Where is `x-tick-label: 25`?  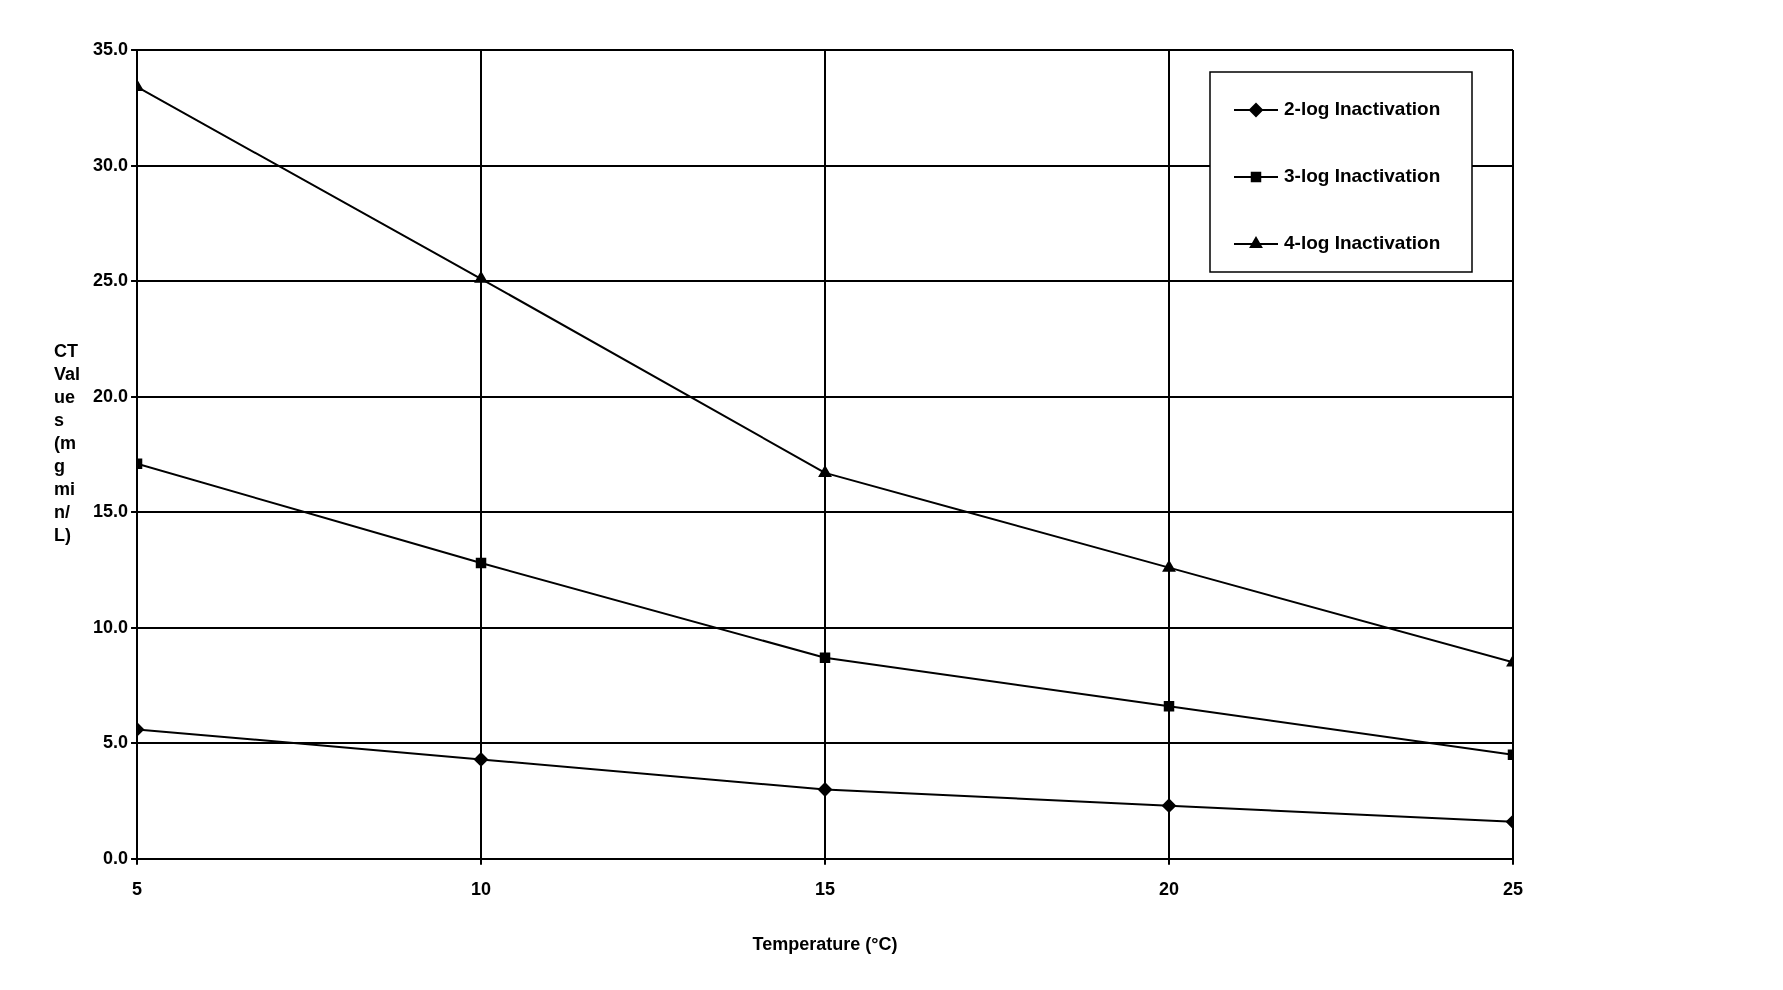
x-tick-label: 25 is located at coordinates (1513, 888).